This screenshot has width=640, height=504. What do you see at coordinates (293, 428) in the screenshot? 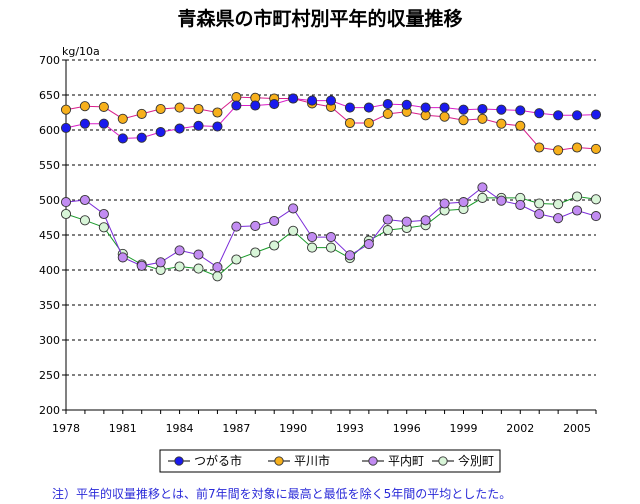
I see `x-tick-label: 1990` at bounding box center [293, 428].